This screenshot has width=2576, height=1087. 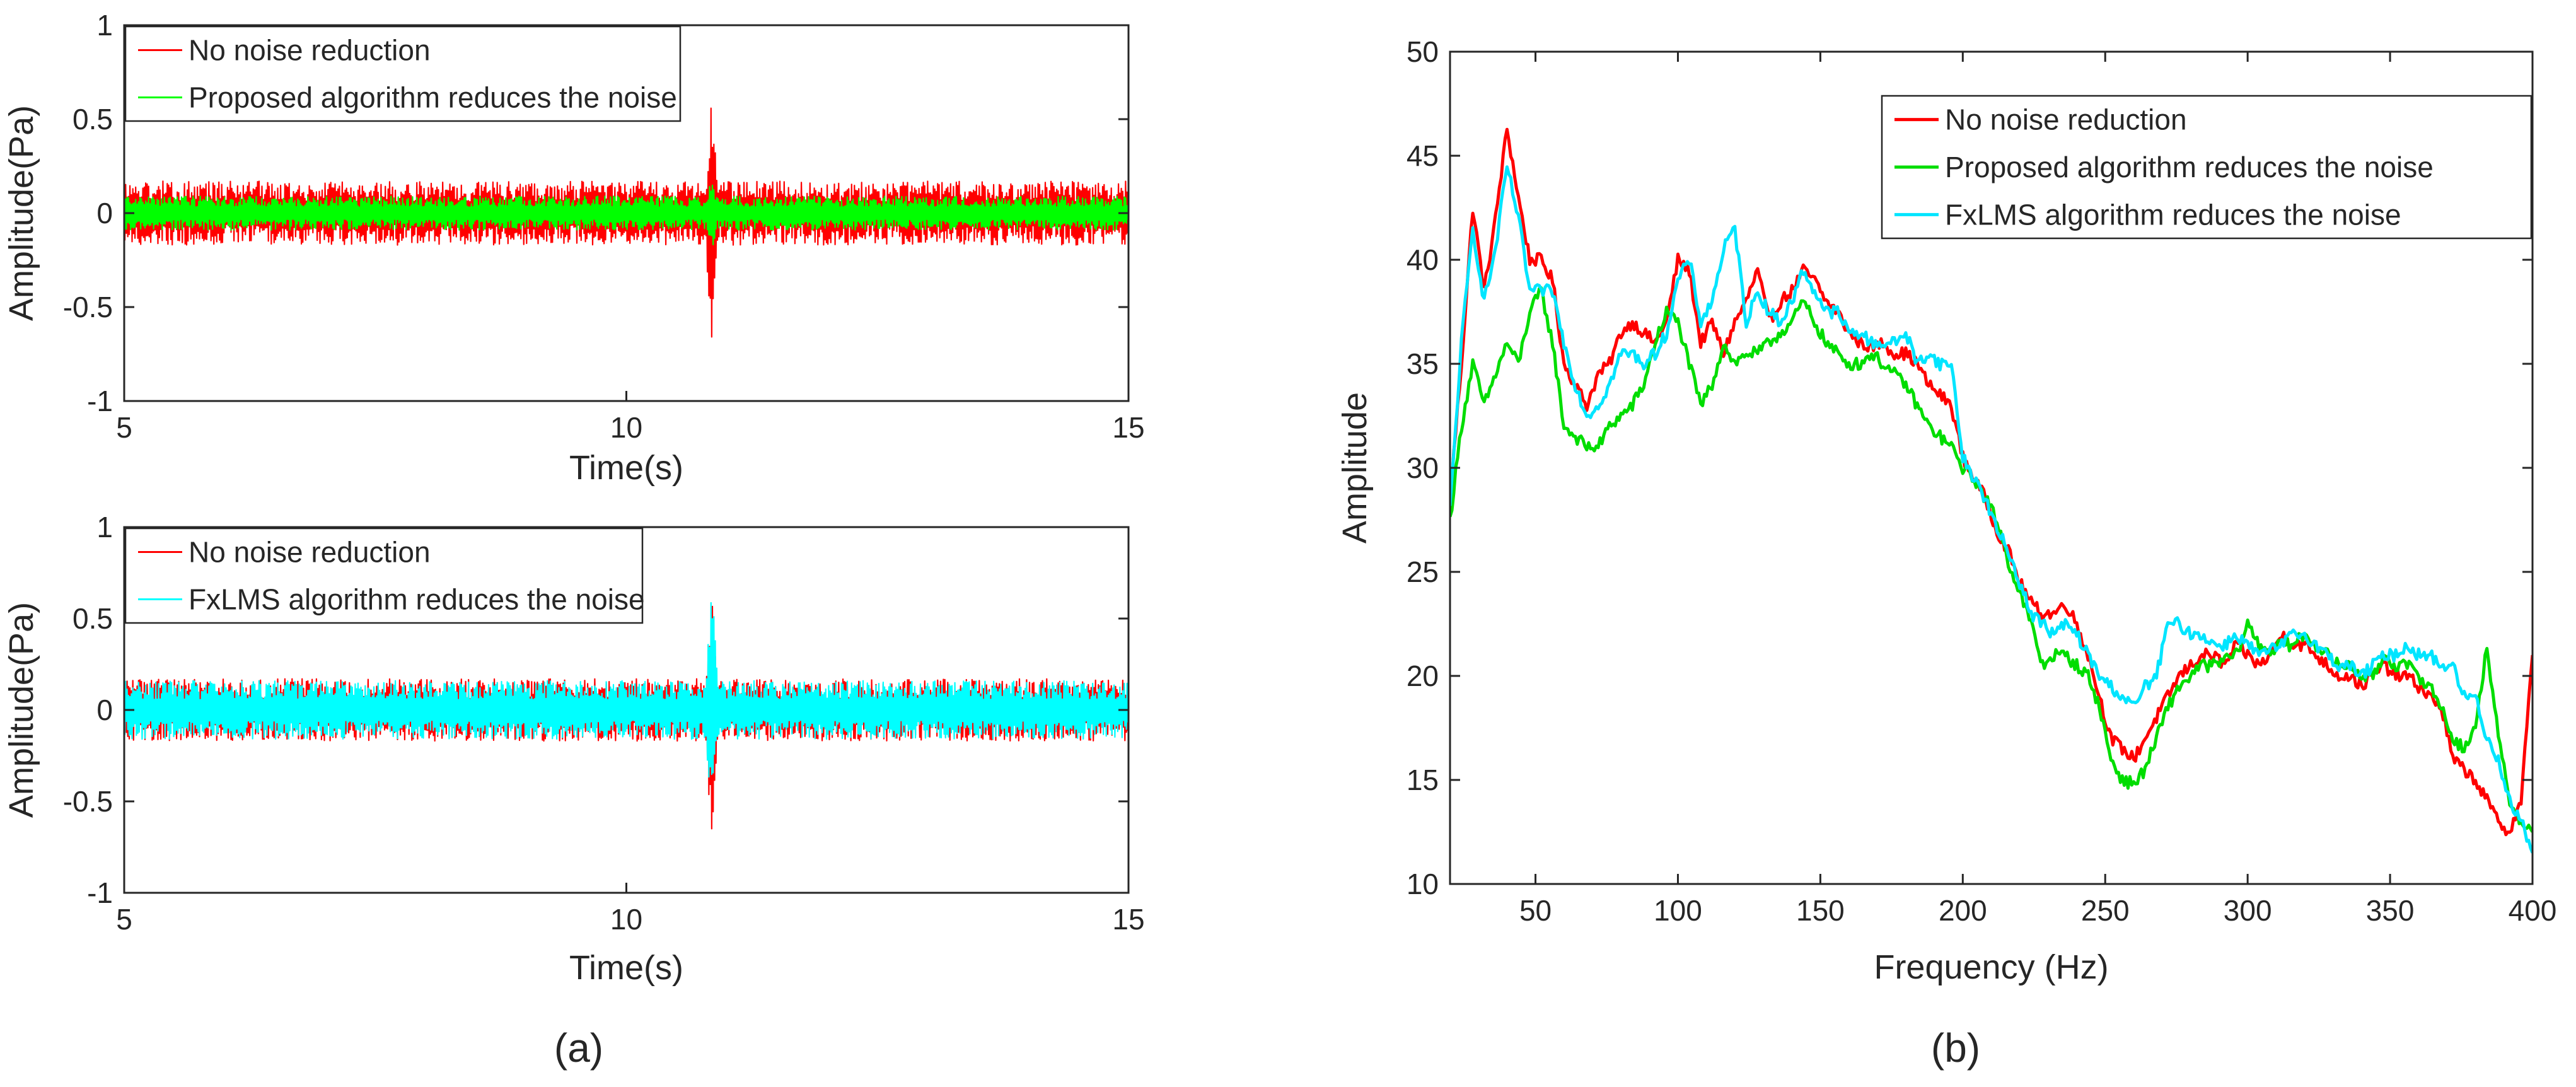 I want to click on legend-label-2: FxLMS algorithm reduces the noise, so click(x=417, y=599).